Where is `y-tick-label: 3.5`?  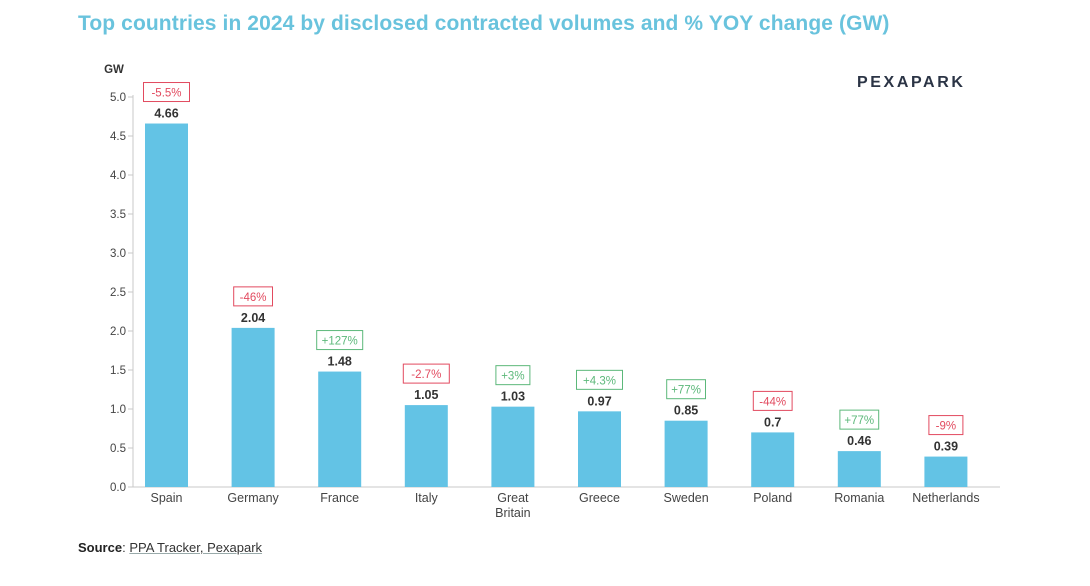 y-tick-label: 3.5 is located at coordinates (118, 215).